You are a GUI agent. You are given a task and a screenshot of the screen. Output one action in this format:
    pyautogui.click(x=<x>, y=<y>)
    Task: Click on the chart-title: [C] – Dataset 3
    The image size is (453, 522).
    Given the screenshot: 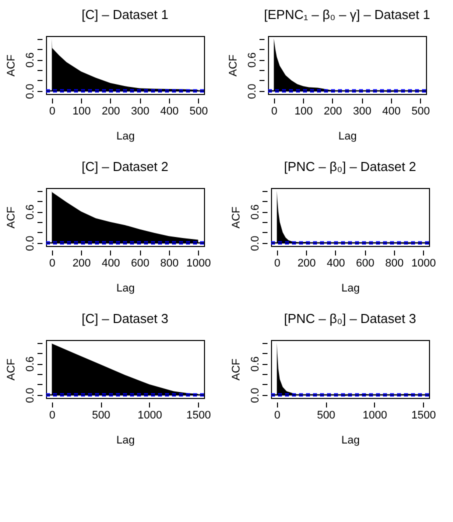 What is the action you would take?
    pyautogui.click(x=125, y=318)
    